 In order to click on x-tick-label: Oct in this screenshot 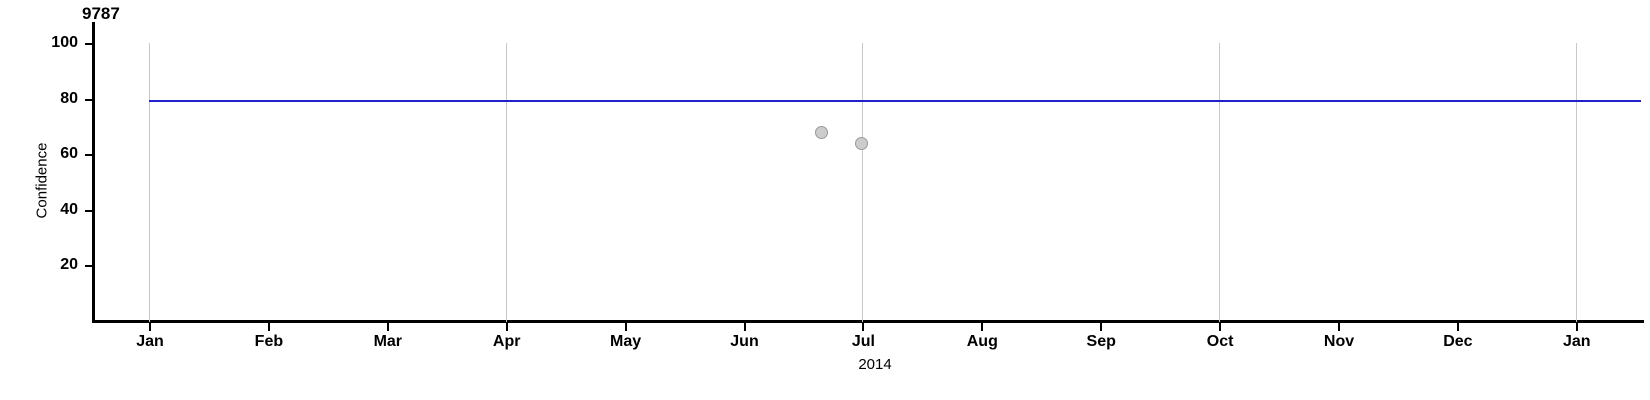, I will do `click(1220, 341)`.